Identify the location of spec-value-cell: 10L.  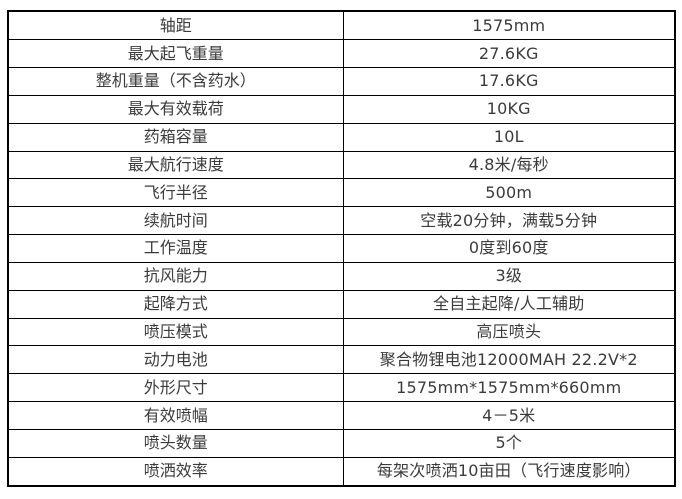
(509, 137).